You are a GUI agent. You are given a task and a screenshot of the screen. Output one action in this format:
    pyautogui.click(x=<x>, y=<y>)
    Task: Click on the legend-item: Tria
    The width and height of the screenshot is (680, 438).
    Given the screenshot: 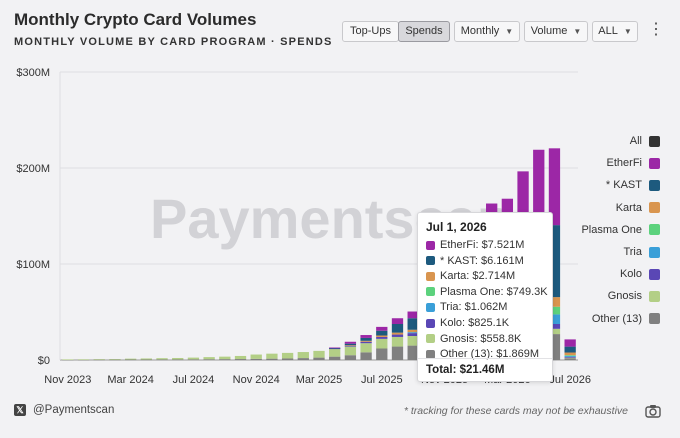 What is the action you would take?
    pyautogui.click(x=641, y=252)
    